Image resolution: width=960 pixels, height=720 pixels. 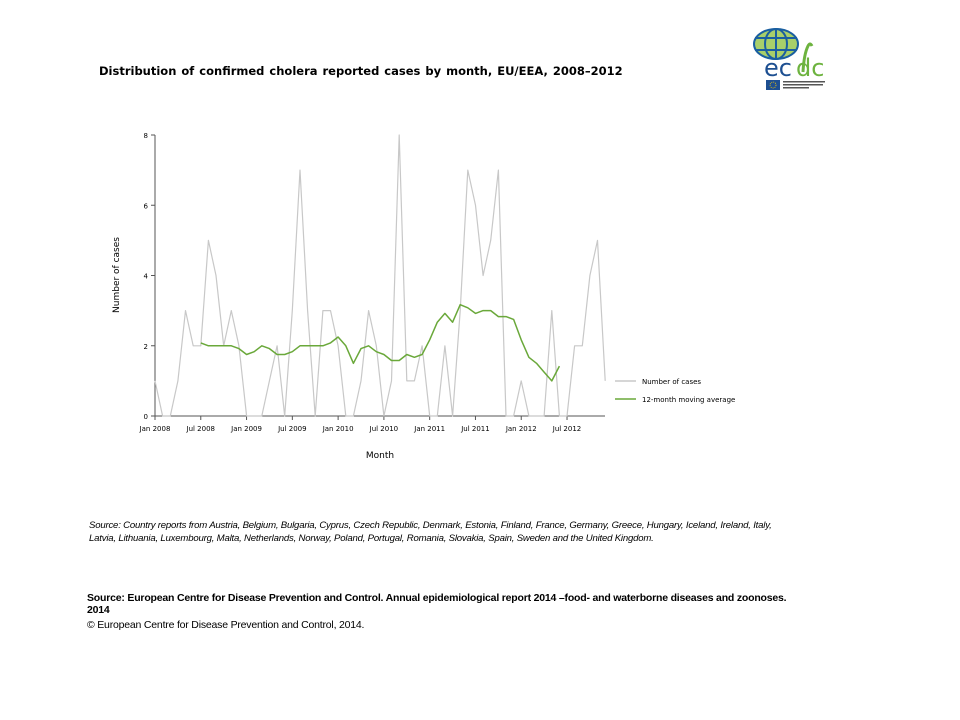 What do you see at coordinates (292, 429) in the screenshot?
I see `x-tick-label: Jul 2009` at bounding box center [292, 429].